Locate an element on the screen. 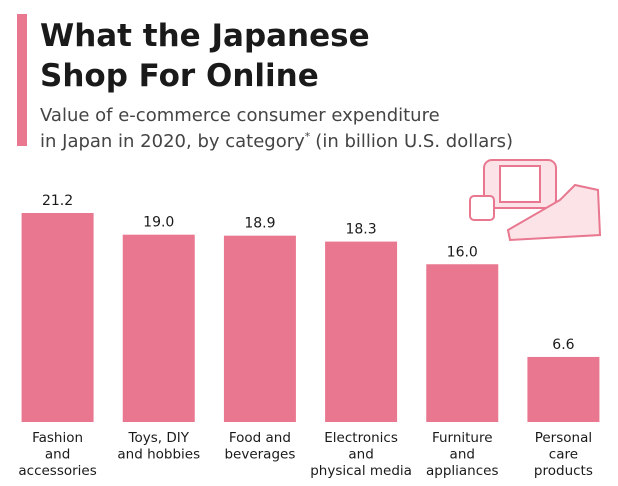 This screenshot has width=618, height=486. footnote-mark: * is located at coordinates (308, 136).